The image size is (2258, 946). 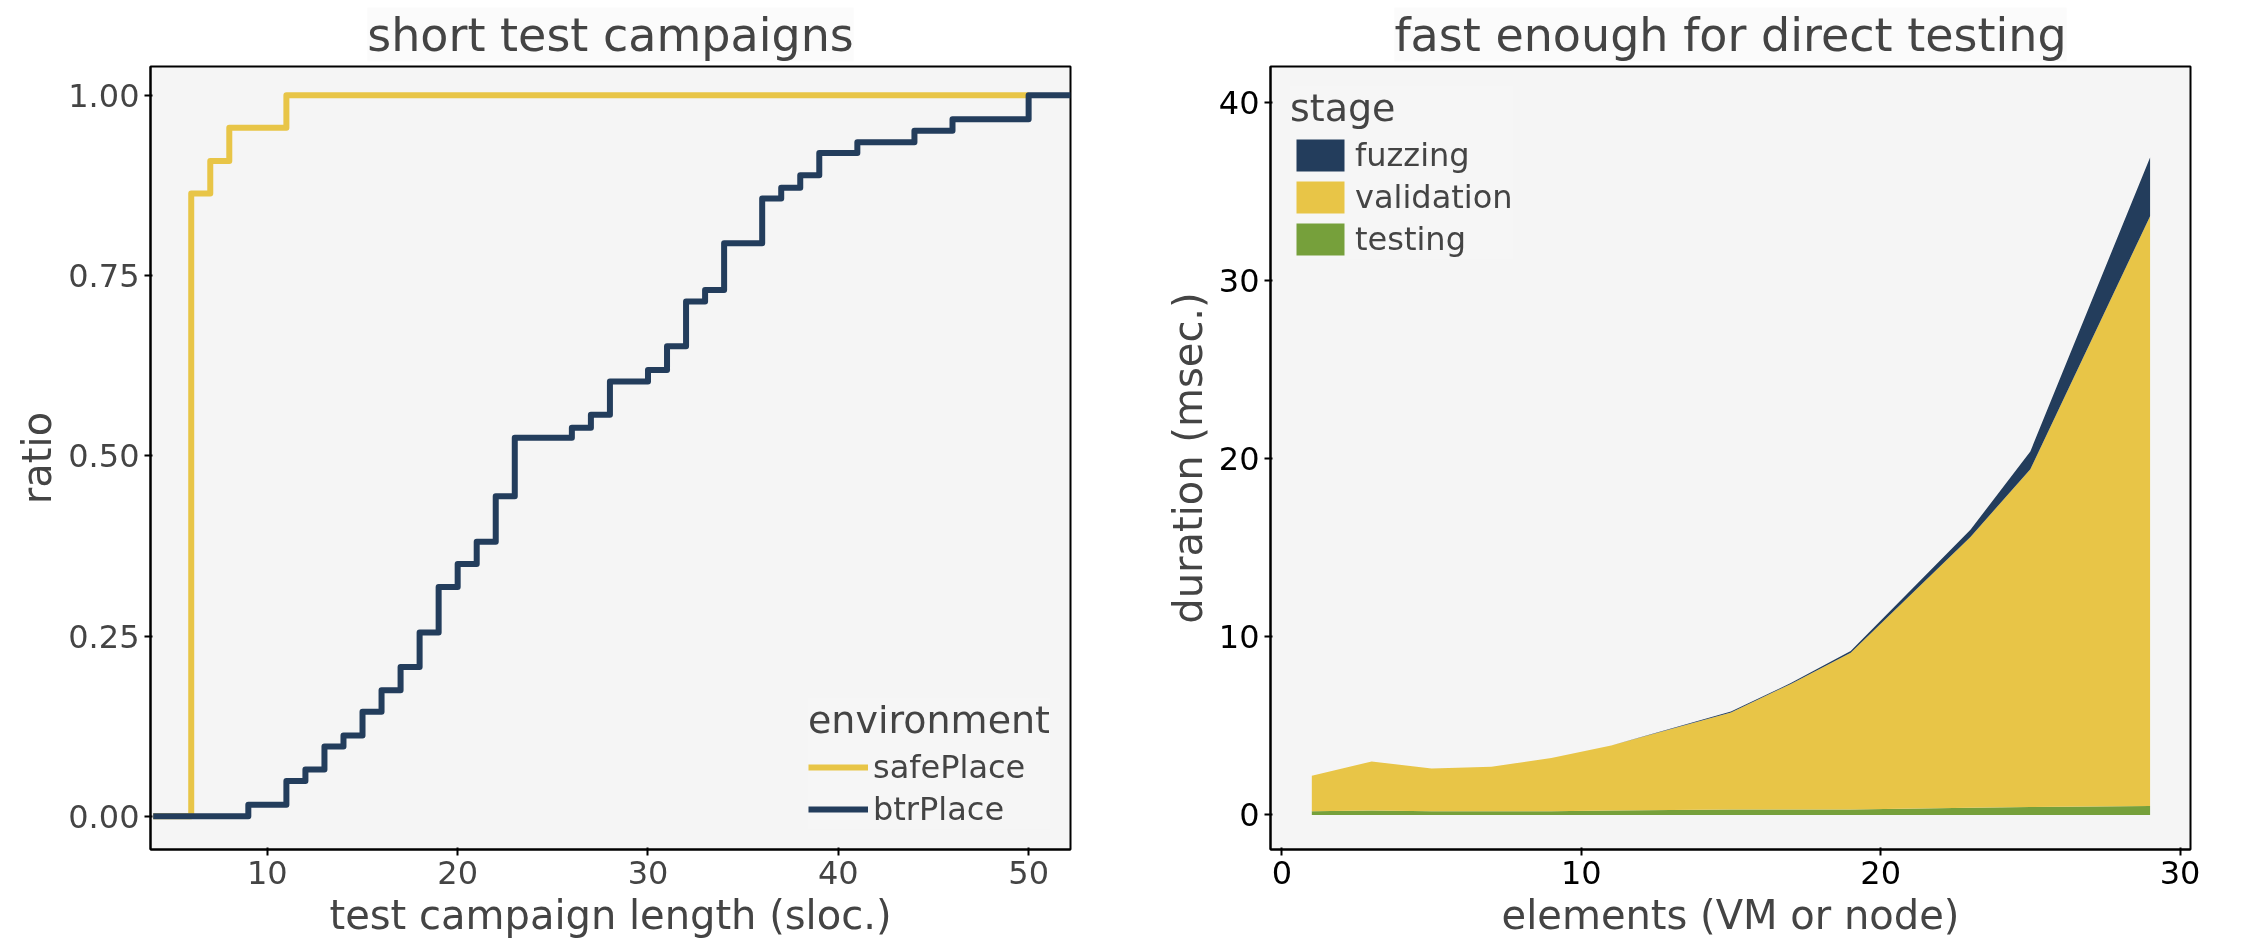 What do you see at coordinates (949, 767) in the screenshot?
I see `legend-label: safePlace` at bounding box center [949, 767].